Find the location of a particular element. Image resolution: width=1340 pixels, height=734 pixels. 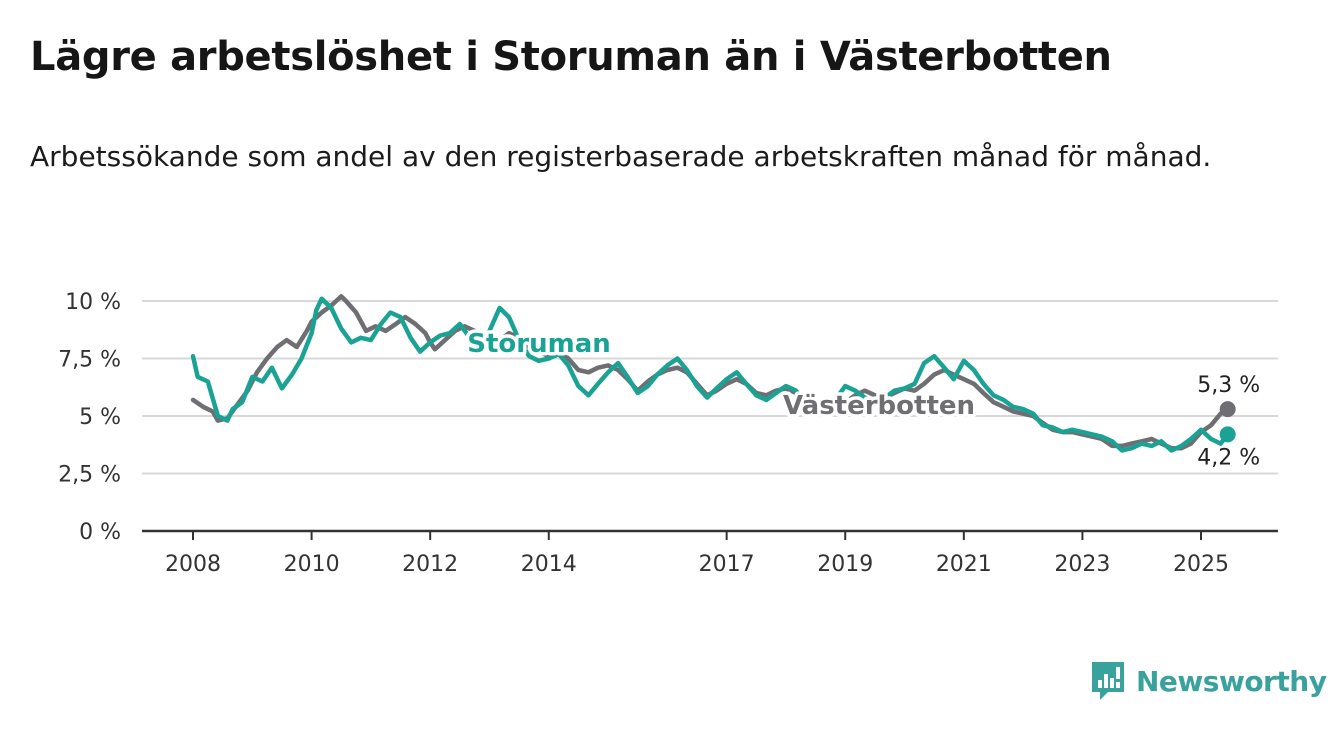

series-name-label: Storuman is located at coordinates (539, 344).